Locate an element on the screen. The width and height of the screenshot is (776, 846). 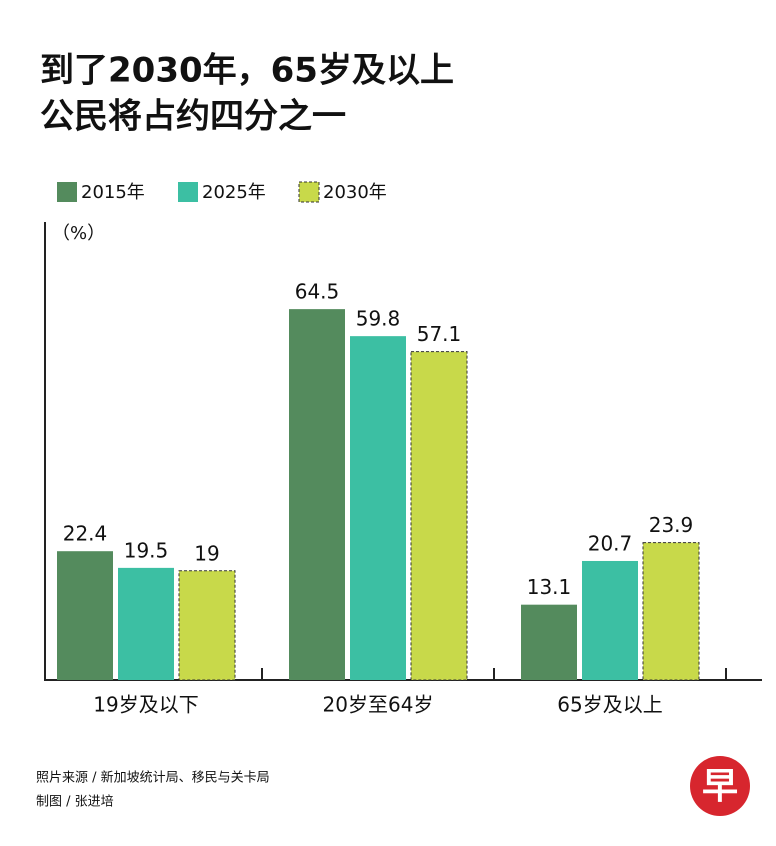
x-tick-label: 20岁至64岁 is located at coordinates (378, 705).